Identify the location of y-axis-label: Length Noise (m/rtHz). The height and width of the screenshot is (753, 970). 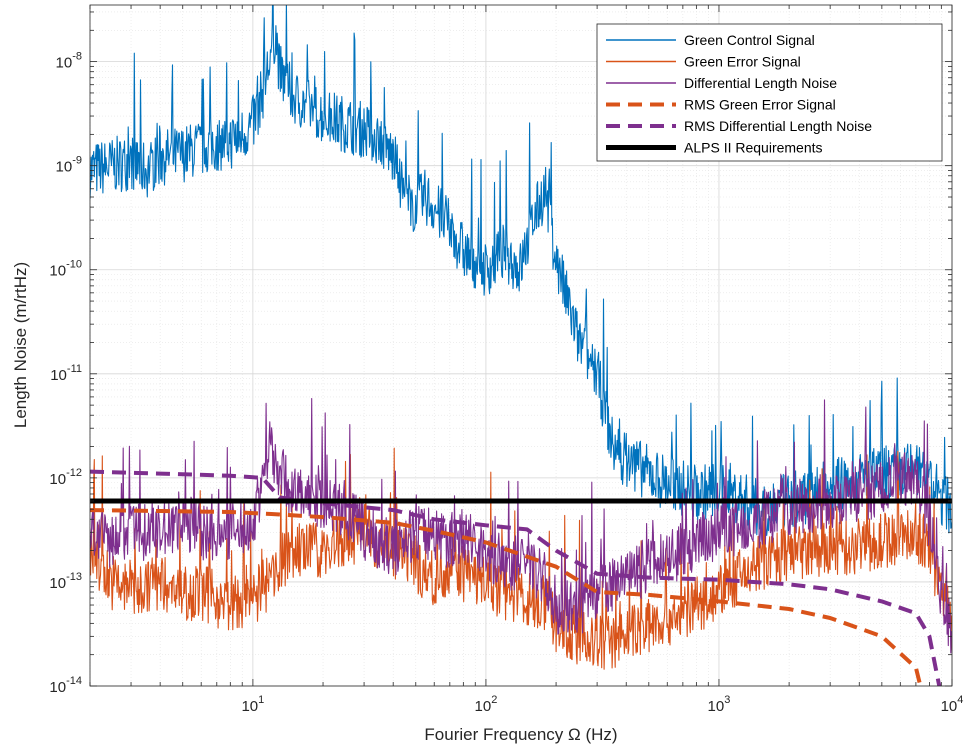
(20, 345).